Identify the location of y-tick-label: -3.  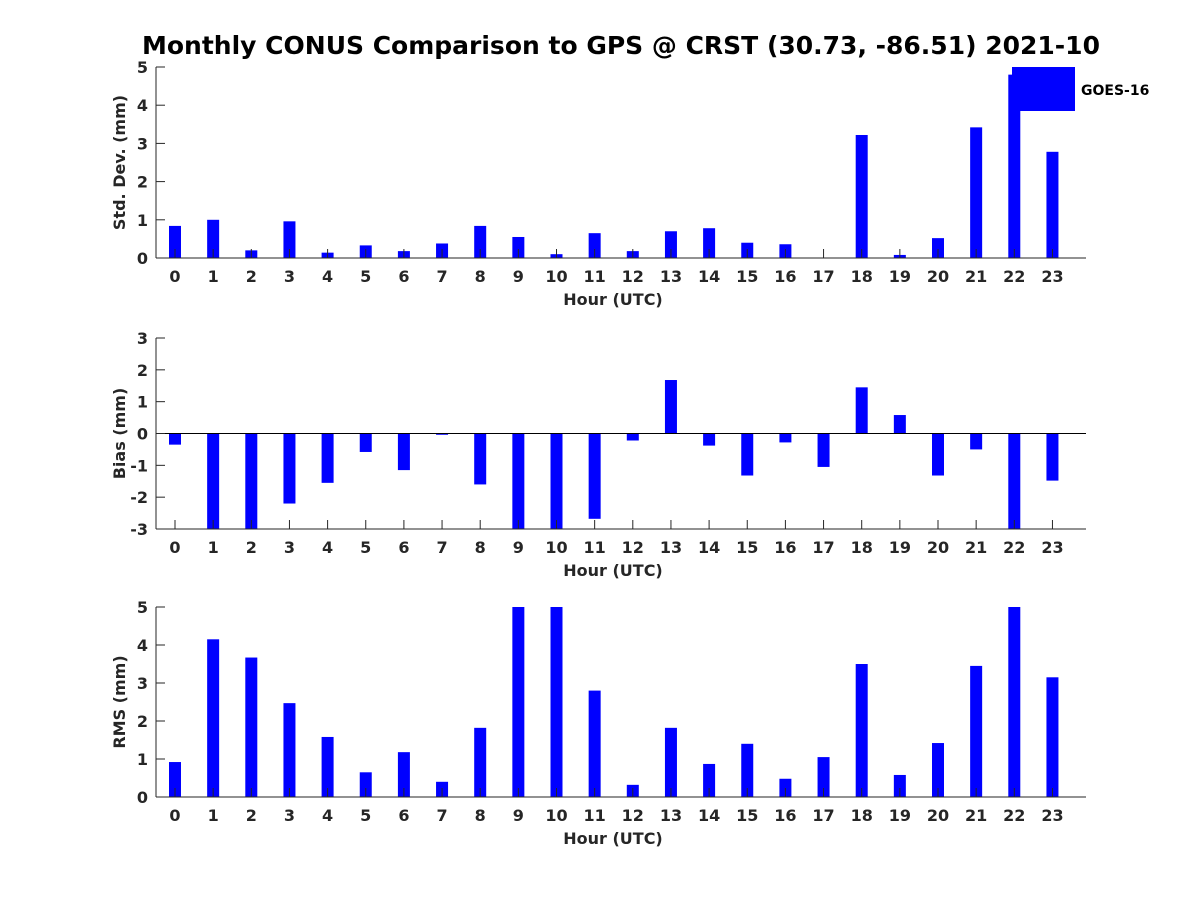
(139, 529).